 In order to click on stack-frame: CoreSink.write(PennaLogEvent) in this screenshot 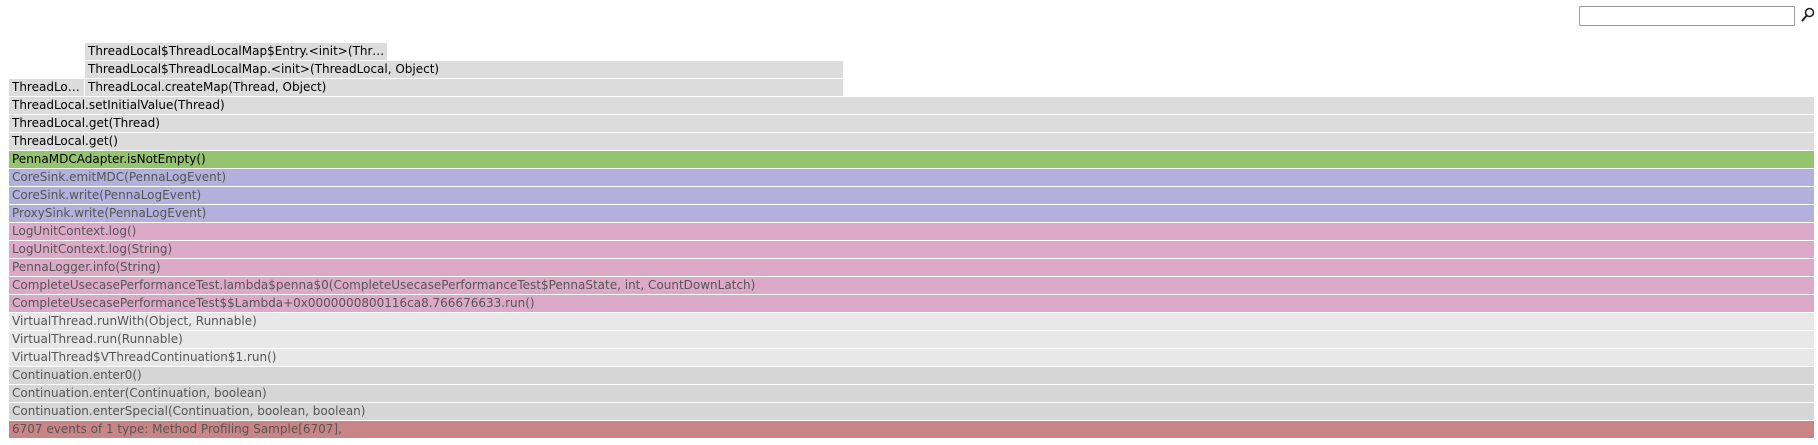, I will do `click(912, 195)`.